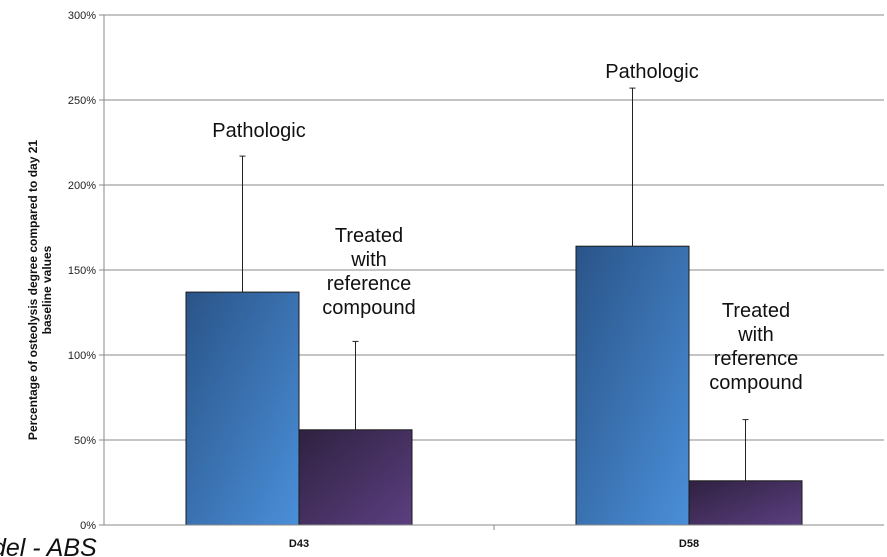 This screenshot has width=887, height=557. Describe the element at coordinates (88, 526) in the screenshot. I see `y-tick-label: 0%` at that location.